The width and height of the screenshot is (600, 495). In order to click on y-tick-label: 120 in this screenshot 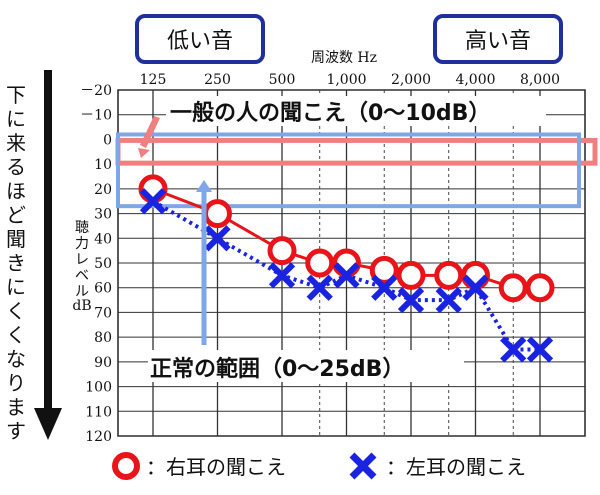, I will do `click(98, 437)`.